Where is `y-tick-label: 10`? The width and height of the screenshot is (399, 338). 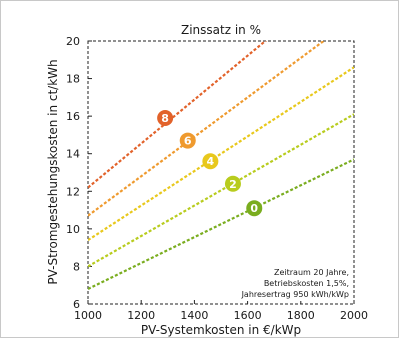
y-tick-label: 10 is located at coordinates (73, 229).